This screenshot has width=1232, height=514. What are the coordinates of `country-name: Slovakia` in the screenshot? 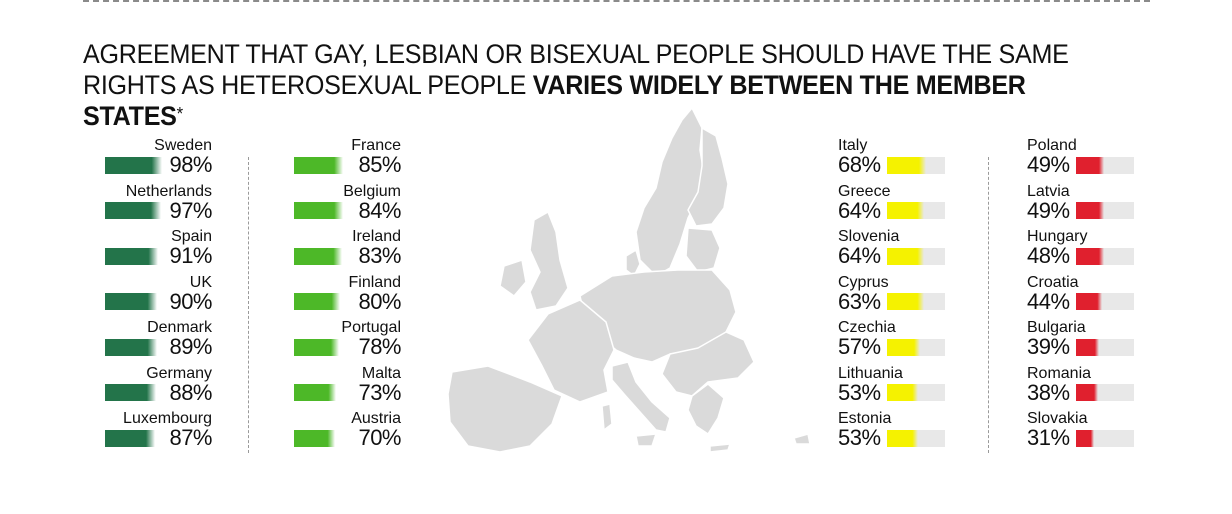 It's located at (1057, 418).